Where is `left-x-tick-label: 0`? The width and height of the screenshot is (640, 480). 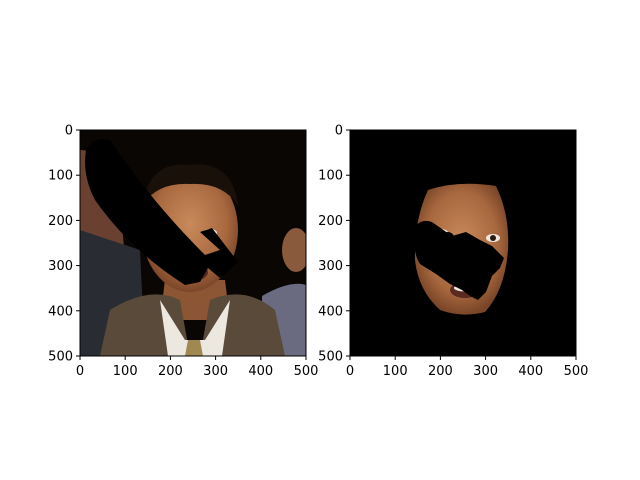
left-x-tick-label: 0 is located at coordinates (80, 371).